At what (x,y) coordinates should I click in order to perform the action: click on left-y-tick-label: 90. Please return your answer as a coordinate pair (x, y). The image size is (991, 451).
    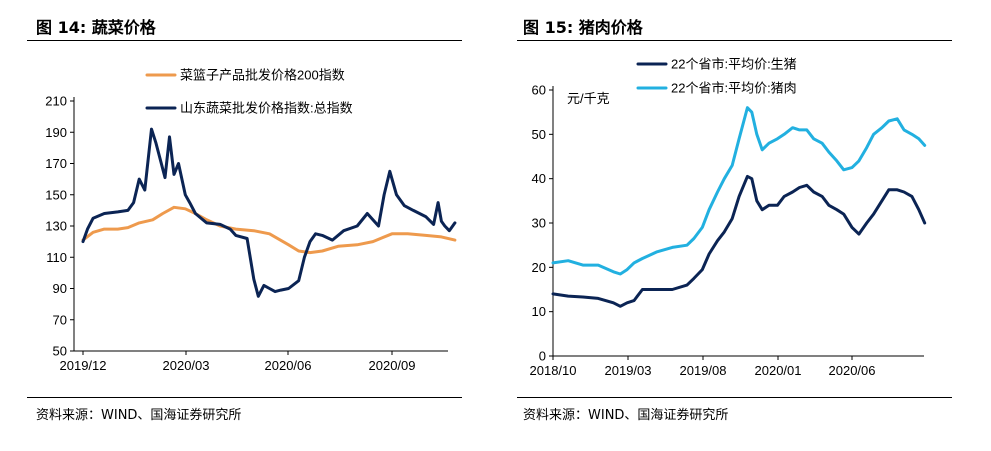
    Looking at the image, I should click on (60, 288).